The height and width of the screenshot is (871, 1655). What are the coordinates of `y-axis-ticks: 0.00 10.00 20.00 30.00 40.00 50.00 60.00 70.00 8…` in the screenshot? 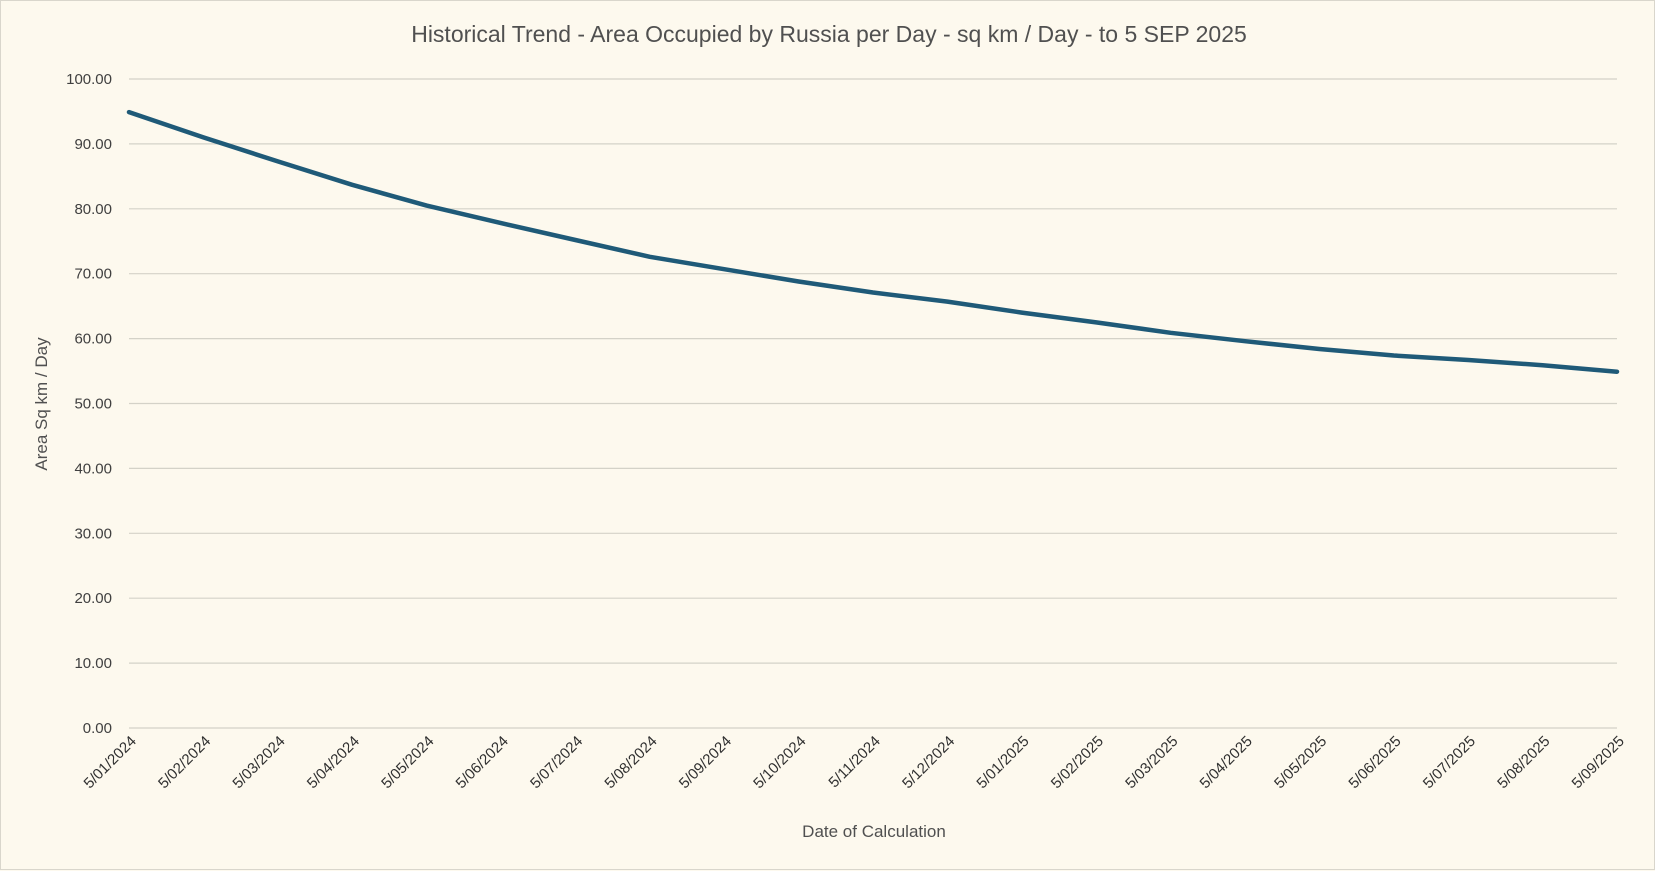 It's located at (89, 404).